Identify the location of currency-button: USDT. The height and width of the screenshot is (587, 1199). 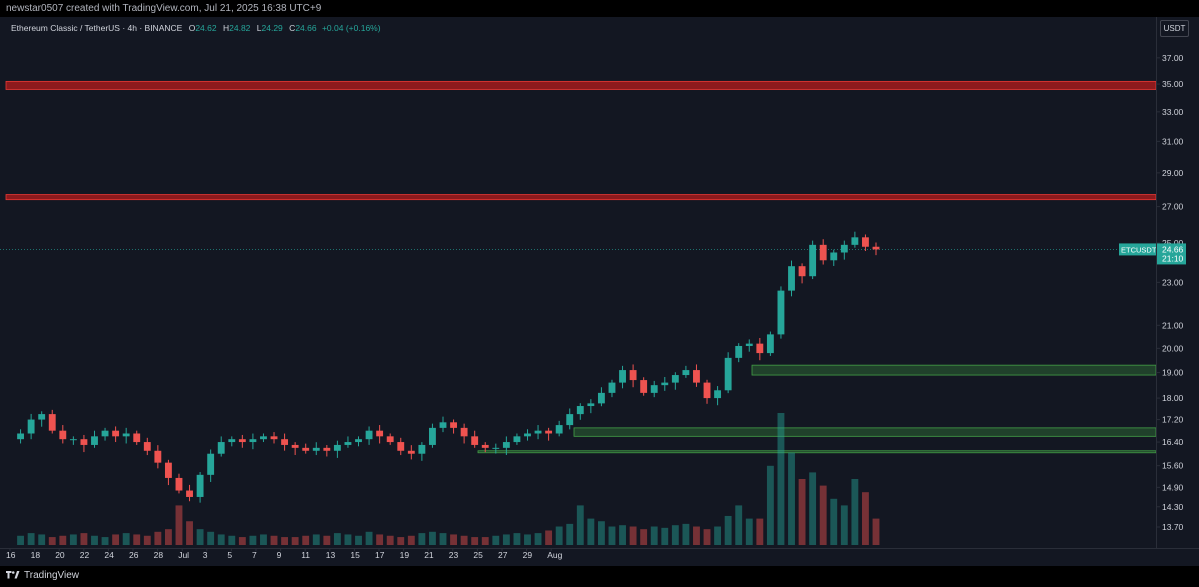
(1174, 28).